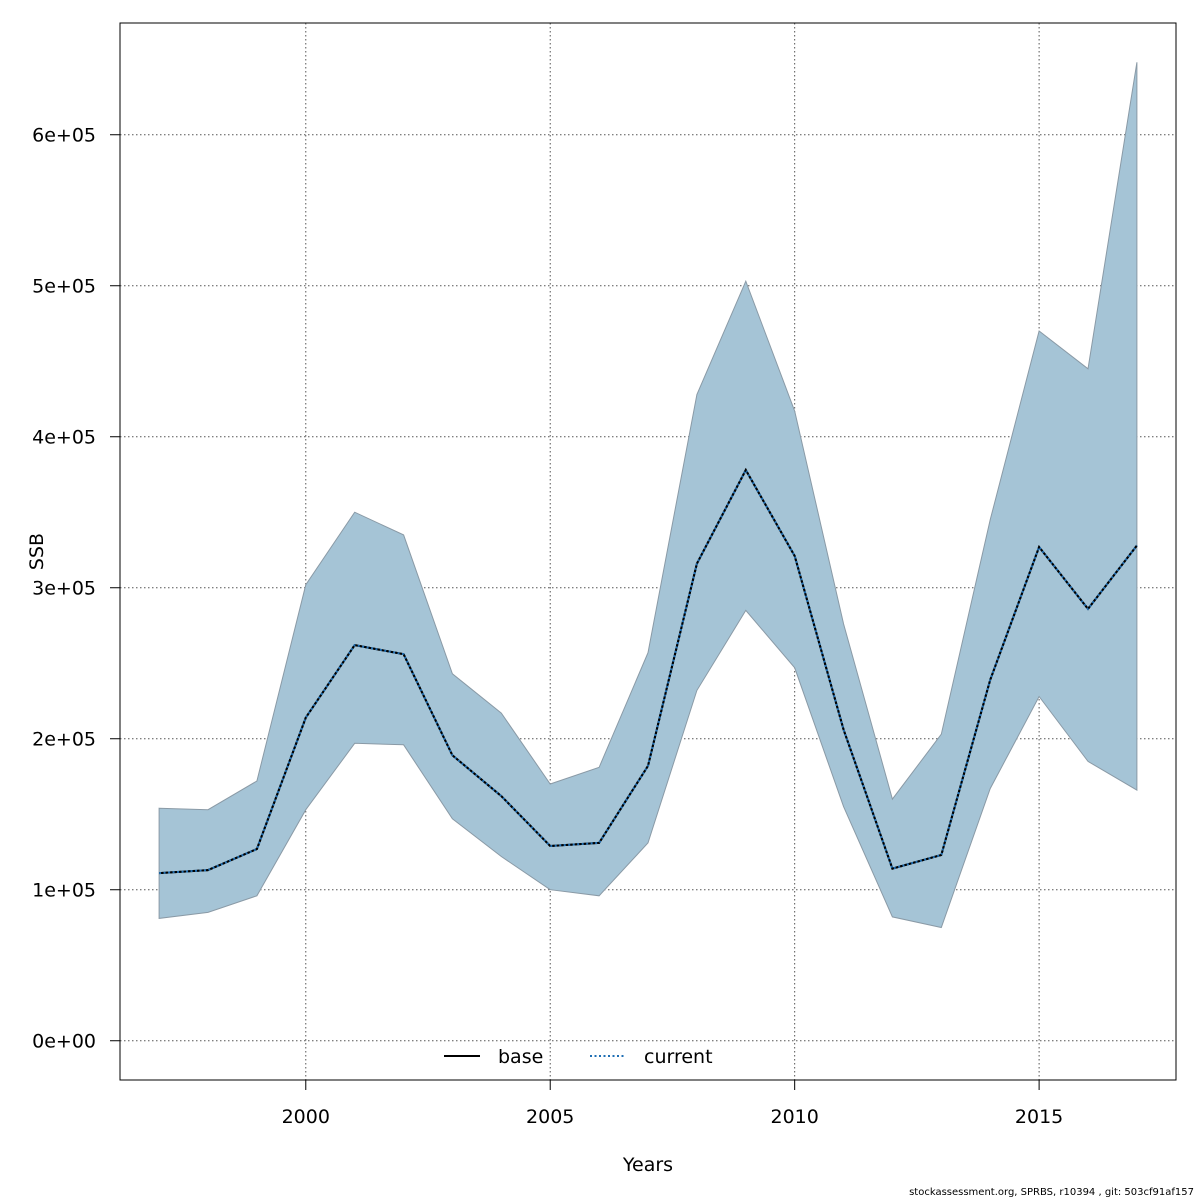 The image size is (1200, 1200). I want to click on legend-item-current: current, so click(651, 1057).